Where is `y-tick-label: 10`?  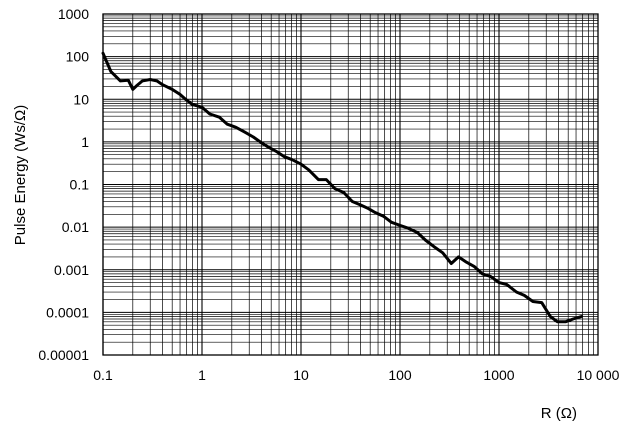
y-tick-label: 10 is located at coordinates (81, 99).